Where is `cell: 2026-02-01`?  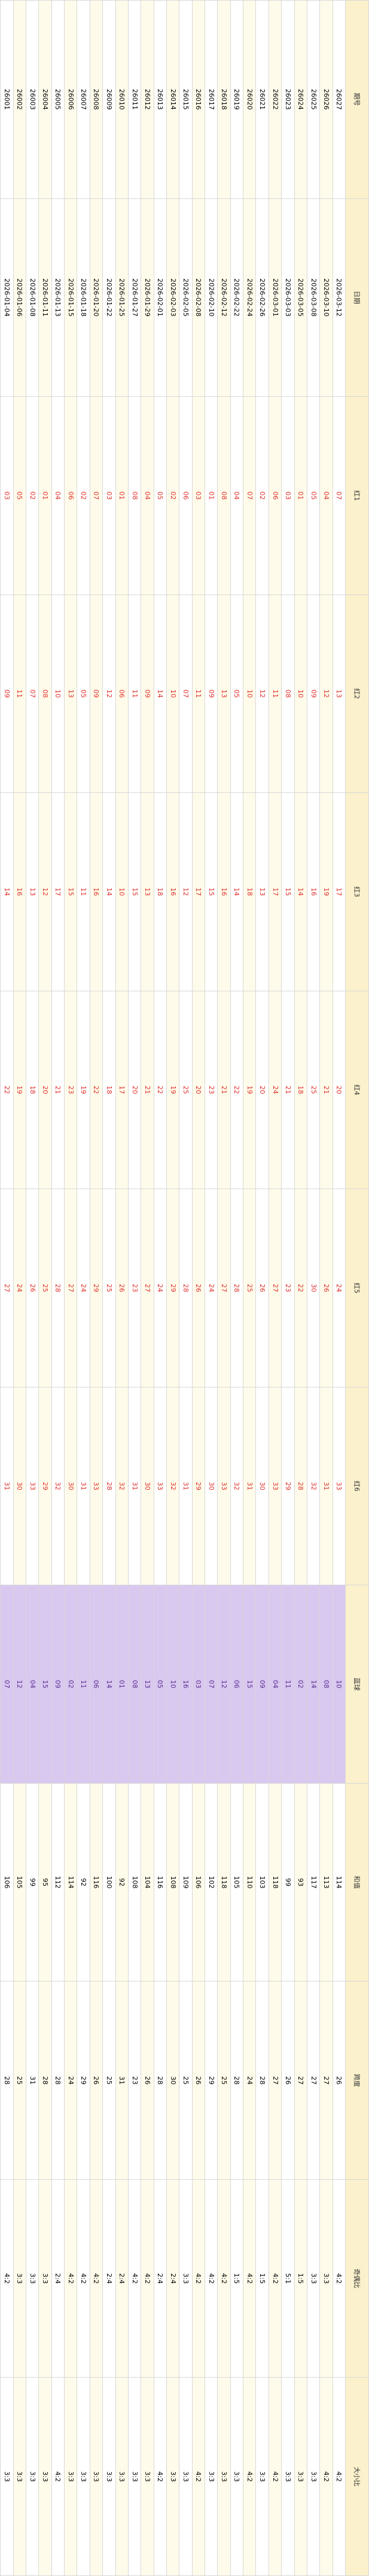 cell: 2026-02-01 is located at coordinates (160, 297).